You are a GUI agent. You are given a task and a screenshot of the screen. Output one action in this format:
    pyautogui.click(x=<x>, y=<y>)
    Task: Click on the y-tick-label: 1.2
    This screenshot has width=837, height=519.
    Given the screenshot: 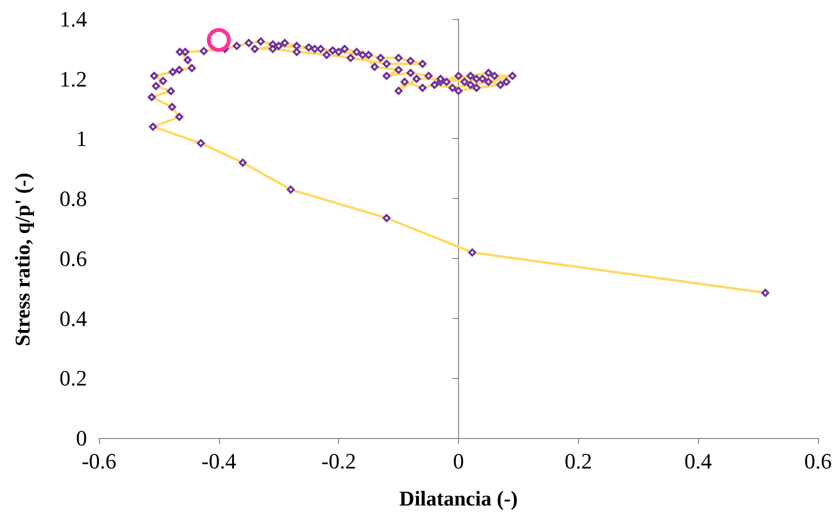 What is the action you would take?
    pyautogui.click(x=73, y=79)
    